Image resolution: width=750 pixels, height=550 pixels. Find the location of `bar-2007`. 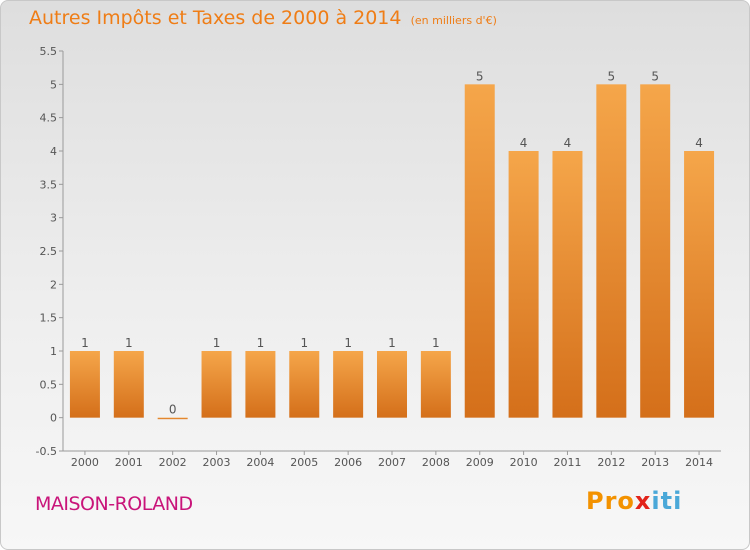

bar-2007 is located at coordinates (392, 384).